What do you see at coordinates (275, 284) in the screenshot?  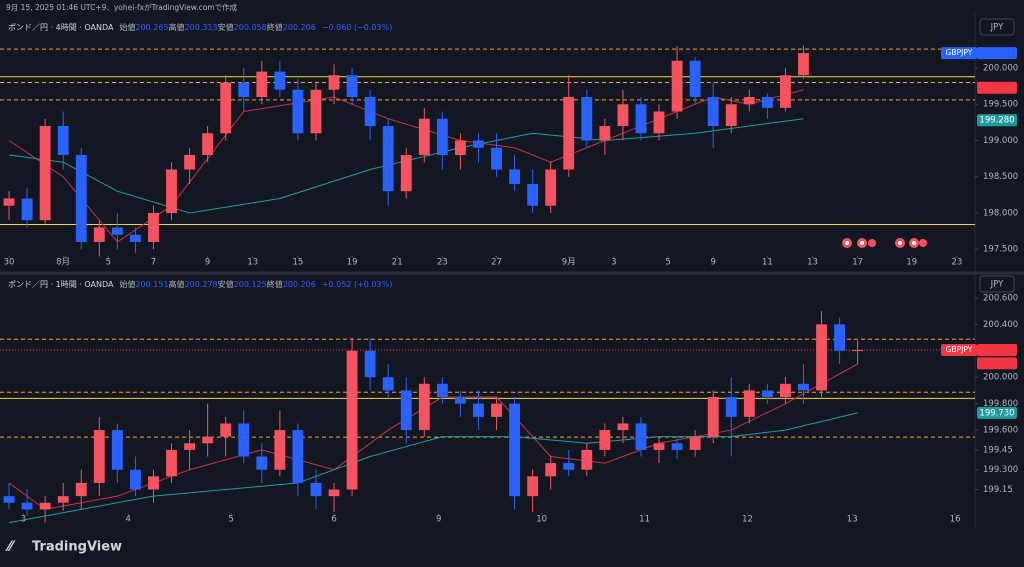 I see `legend-close-label: 終値` at bounding box center [275, 284].